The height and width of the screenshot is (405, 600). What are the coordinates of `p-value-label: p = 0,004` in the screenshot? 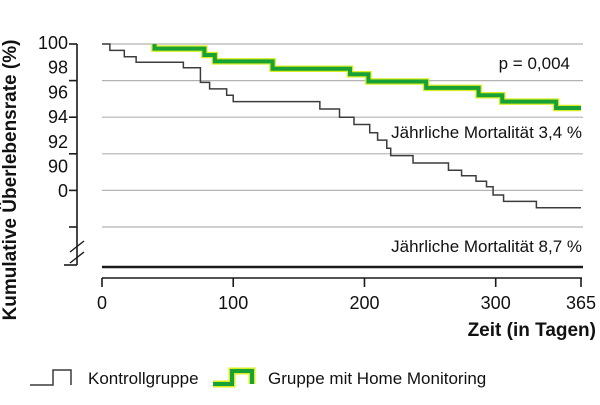 It's located at (534, 63).